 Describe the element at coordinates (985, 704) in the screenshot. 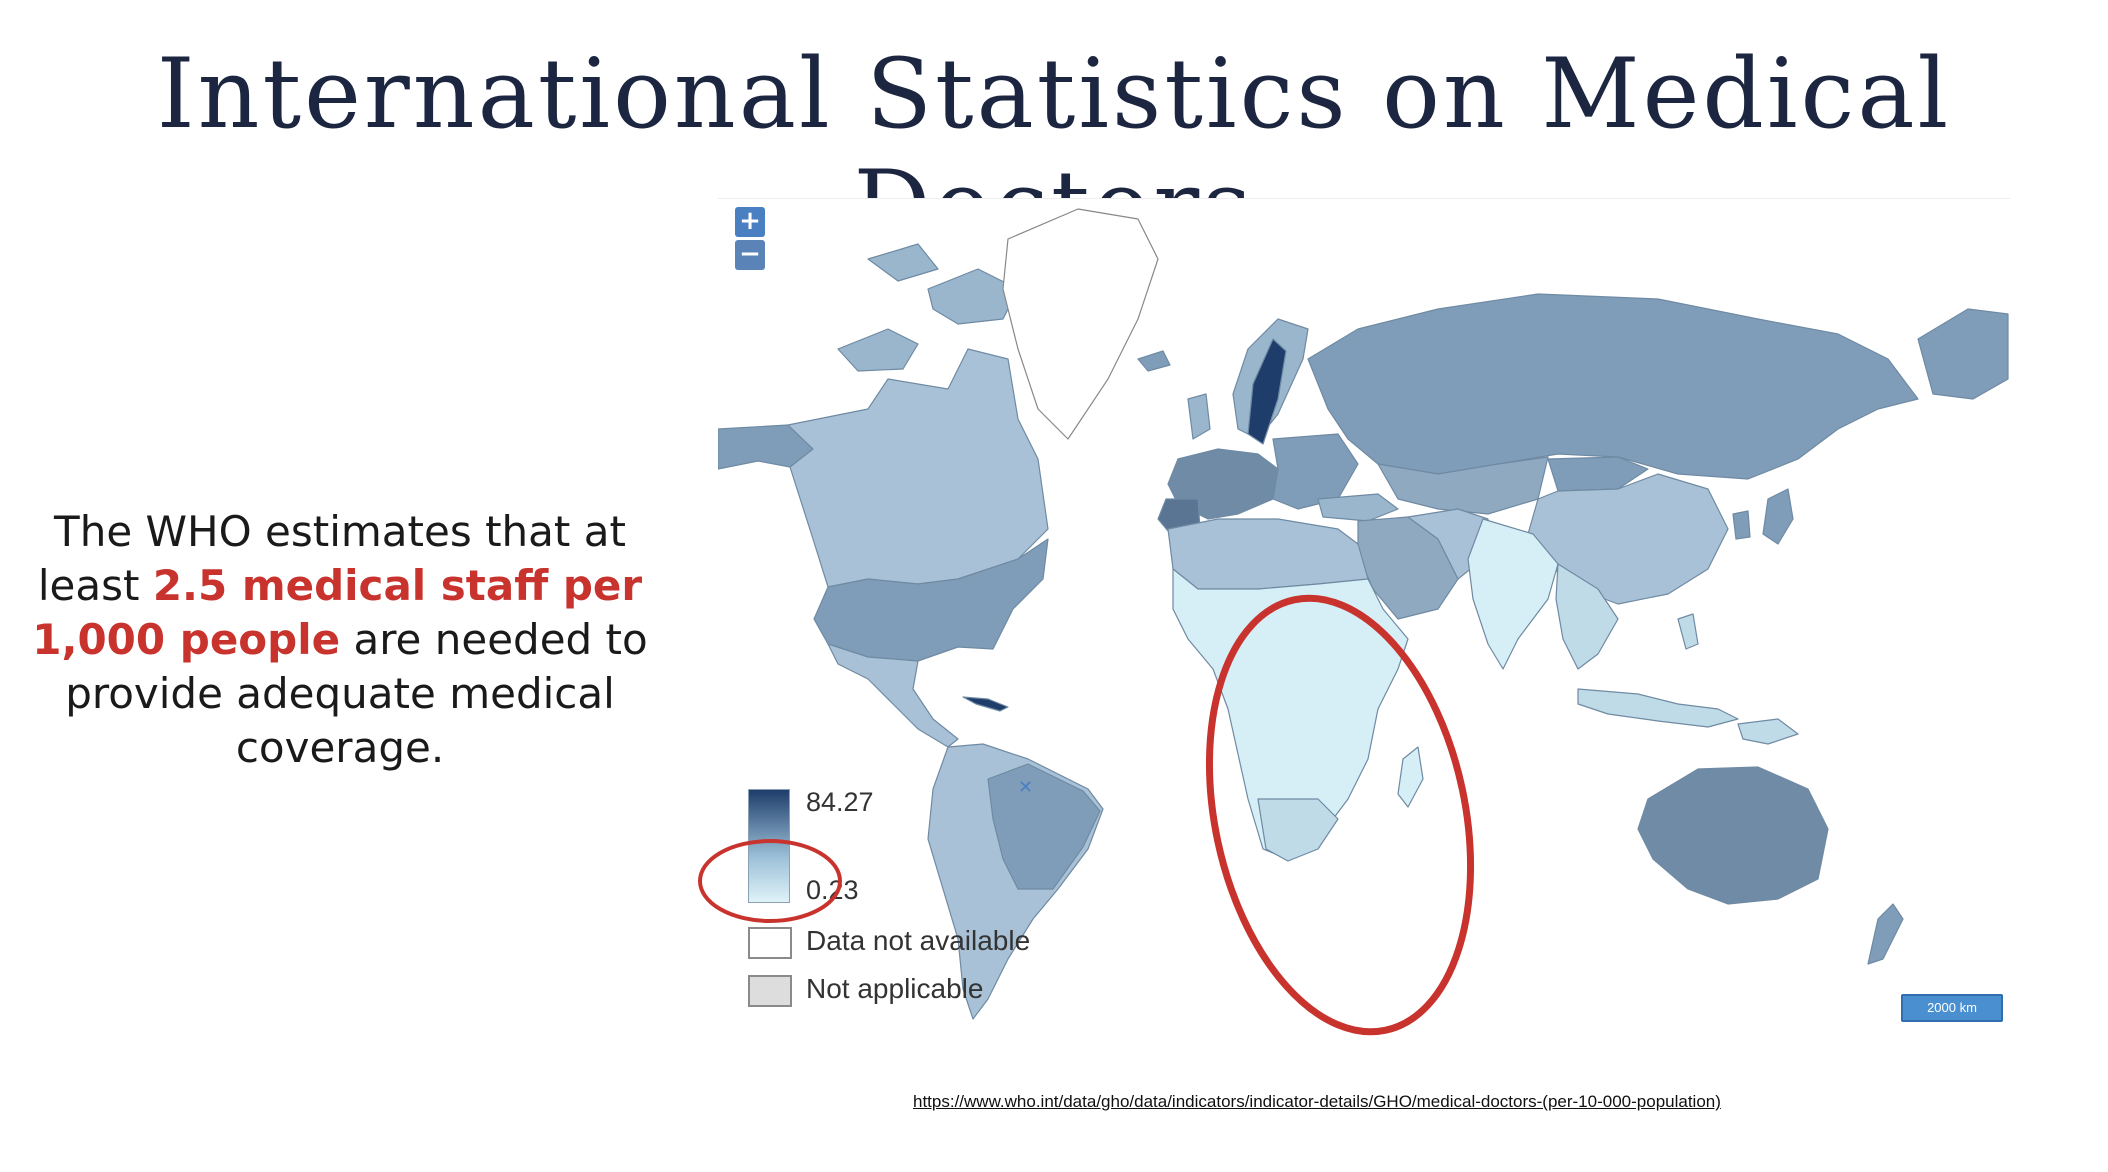

I see `map-region-caribbean` at that location.